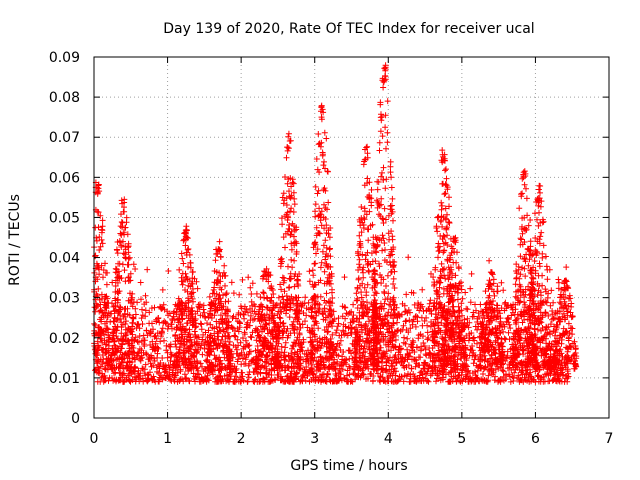 The height and width of the screenshot is (480, 640). Describe the element at coordinates (64, 218) in the screenshot. I see `y-tick-label: 0.05` at that location.